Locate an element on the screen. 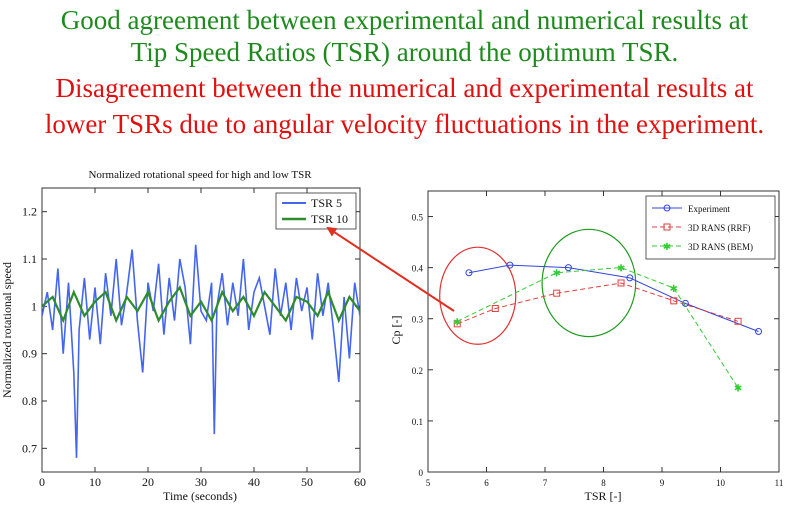 This screenshot has height=515, width=809. y-tick-label: 0.2 is located at coordinates (417, 371).